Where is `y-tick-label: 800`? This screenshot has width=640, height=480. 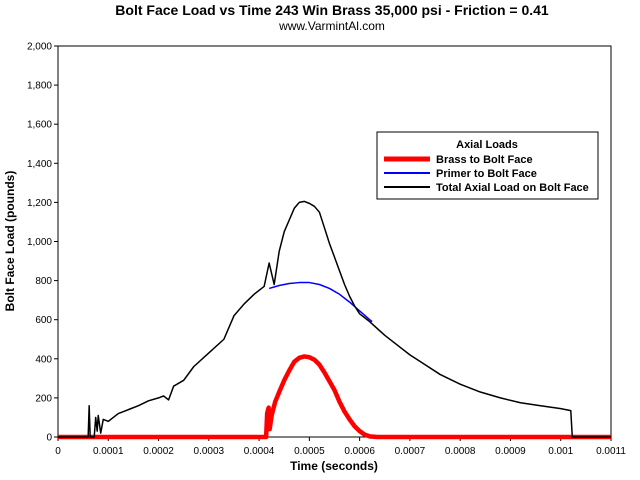
y-tick-label: 800 is located at coordinates (43, 281).